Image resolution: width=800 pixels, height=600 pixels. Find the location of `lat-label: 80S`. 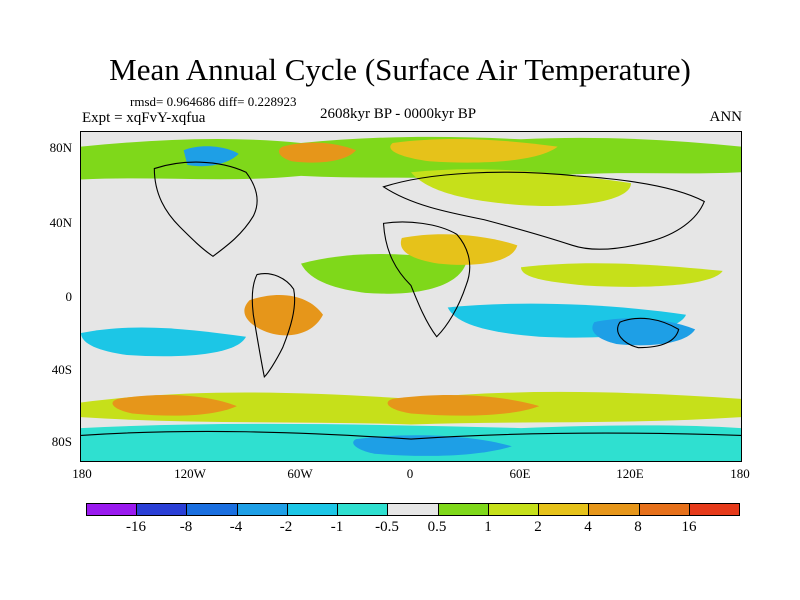

lat-label: 80S is located at coordinates (61, 441).